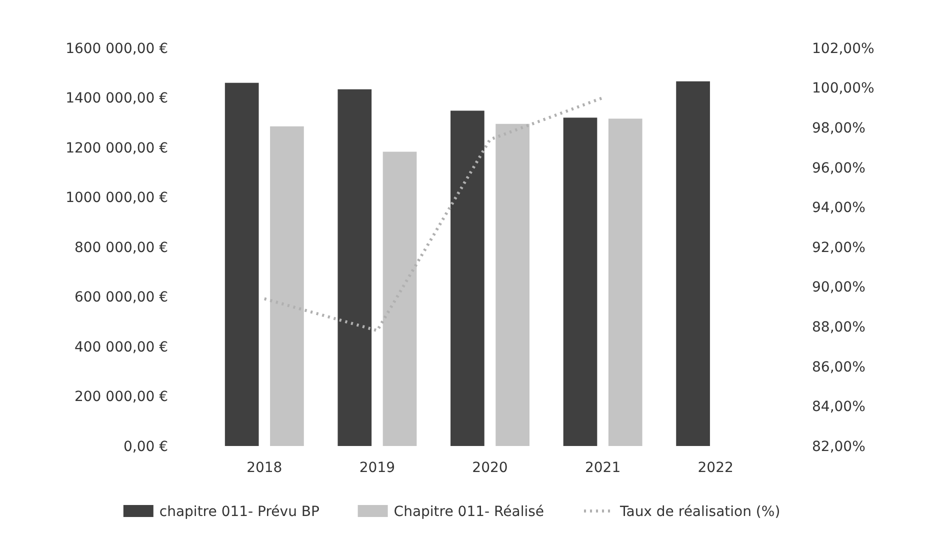  What do you see at coordinates (602, 468) in the screenshot?
I see `x-tick-label: 2021` at bounding box center [602, 468].